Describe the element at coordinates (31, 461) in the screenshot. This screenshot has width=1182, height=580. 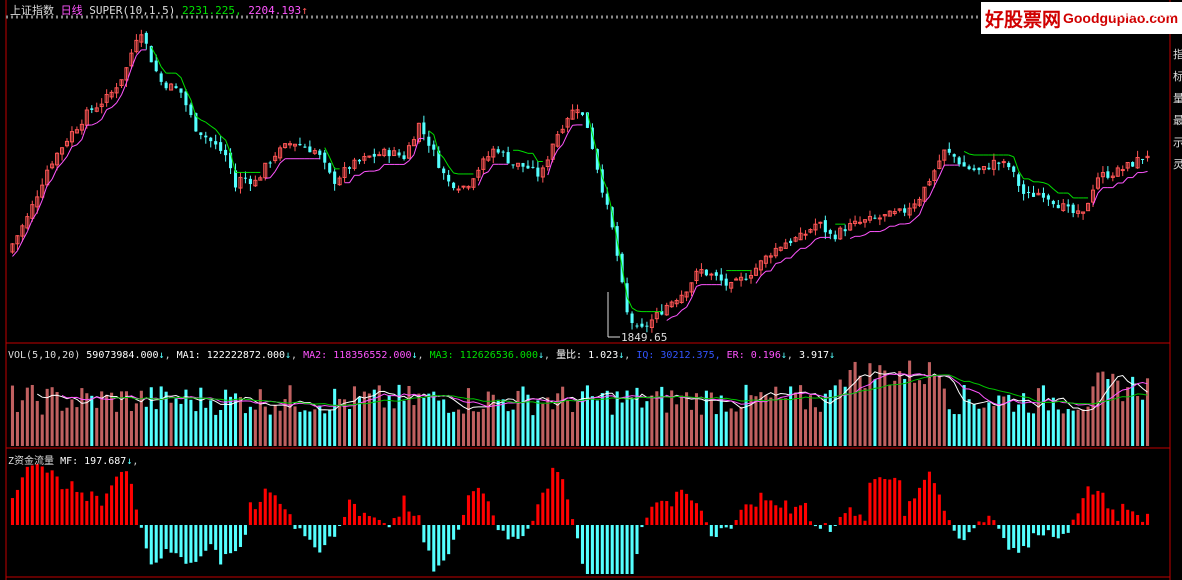
I see `flow-indicator-name: Z资金流量` at that location.